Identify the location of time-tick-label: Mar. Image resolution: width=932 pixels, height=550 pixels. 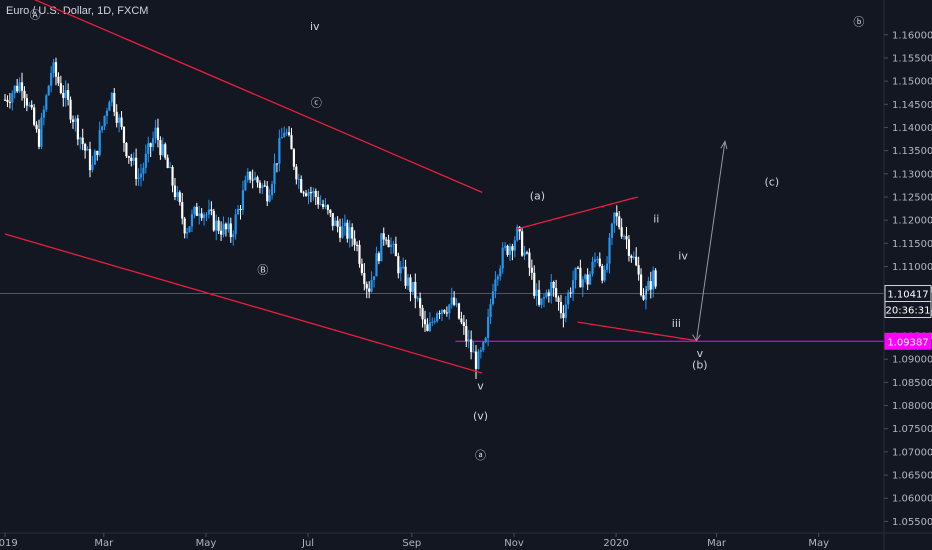
(104, 543).